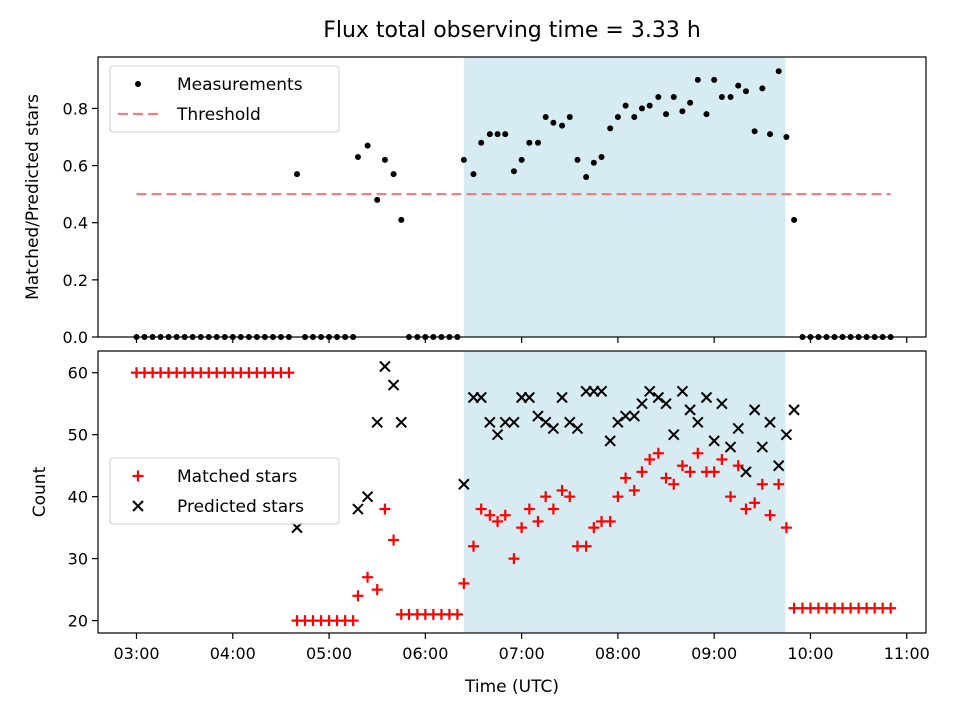 This screenshot has height=720, width=960. Describe the element at coordinates (78, 435) in the screenshot. I see `y-tick-label: 50` at that location.